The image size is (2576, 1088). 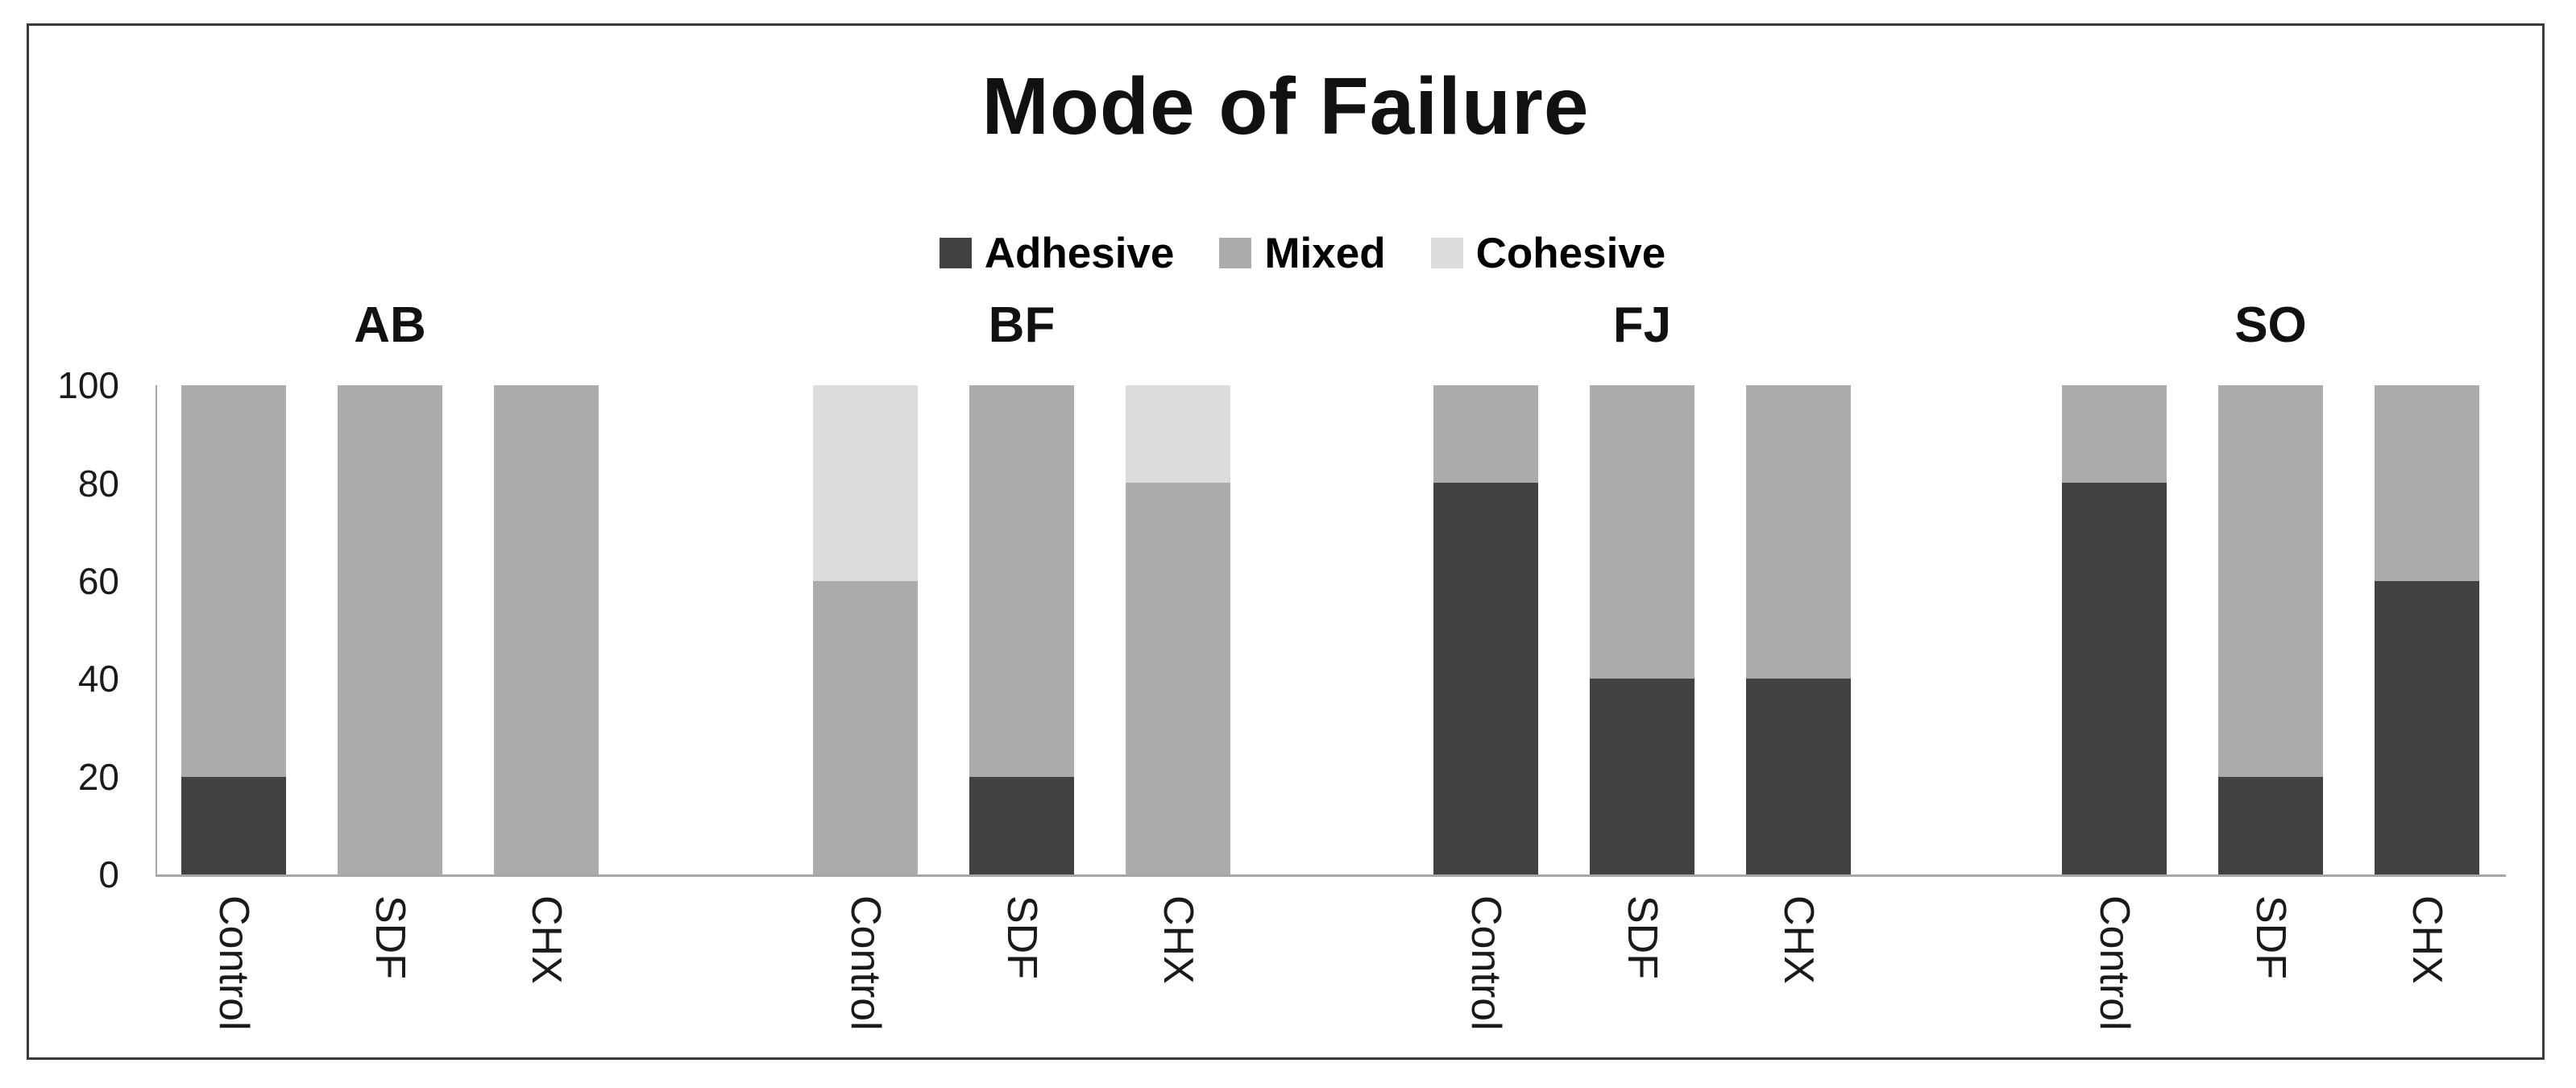 I want to click on group-label-ab: AB, so click(x=390, y=325).